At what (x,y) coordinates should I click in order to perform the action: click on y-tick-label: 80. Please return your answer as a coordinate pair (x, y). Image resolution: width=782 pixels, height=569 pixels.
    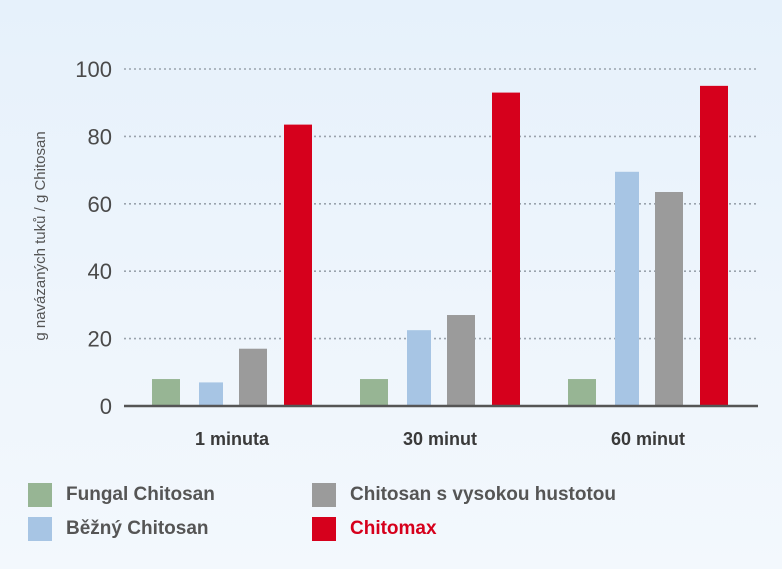
    Looking at the image, I should click on (100, 136).